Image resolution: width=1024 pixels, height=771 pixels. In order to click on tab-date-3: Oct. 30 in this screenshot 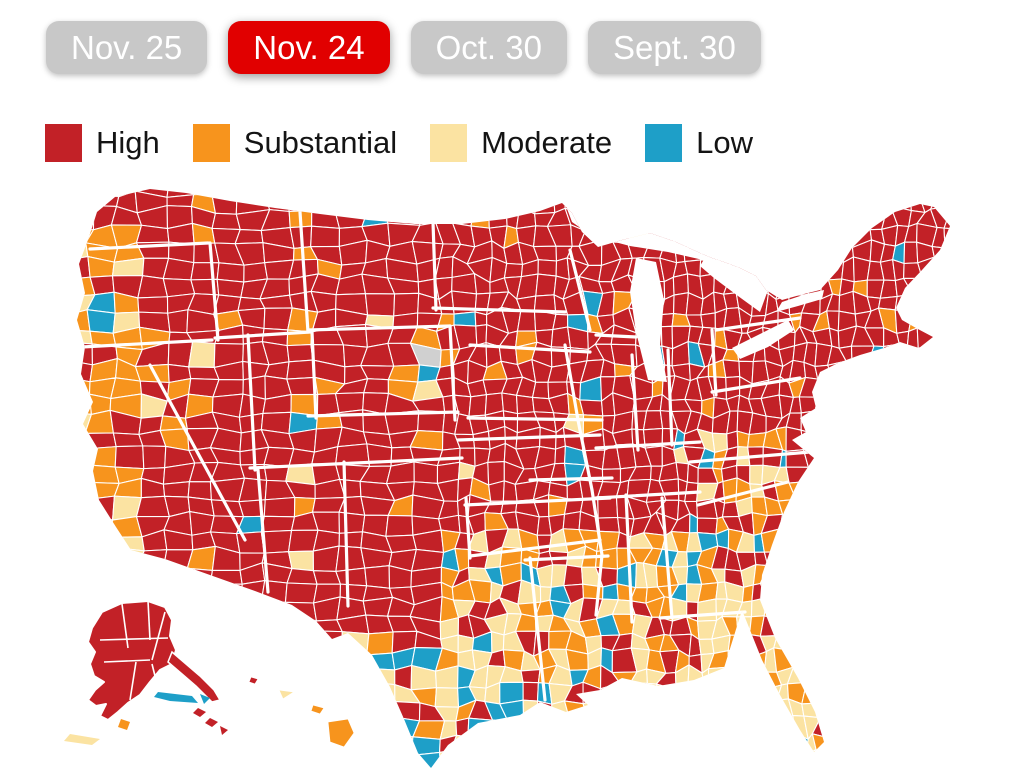, I will do `click(488, 47)`.